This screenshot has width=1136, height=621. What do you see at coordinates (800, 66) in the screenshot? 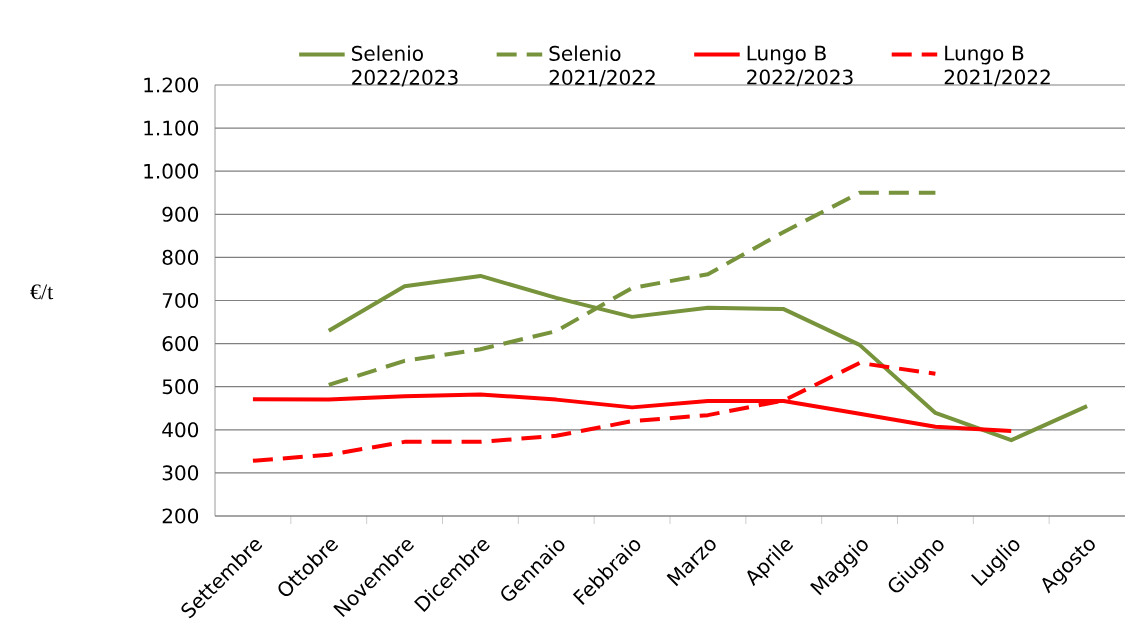
I see `legend-label: Lungo B 2022/2023` at bounding box center [800, 66].